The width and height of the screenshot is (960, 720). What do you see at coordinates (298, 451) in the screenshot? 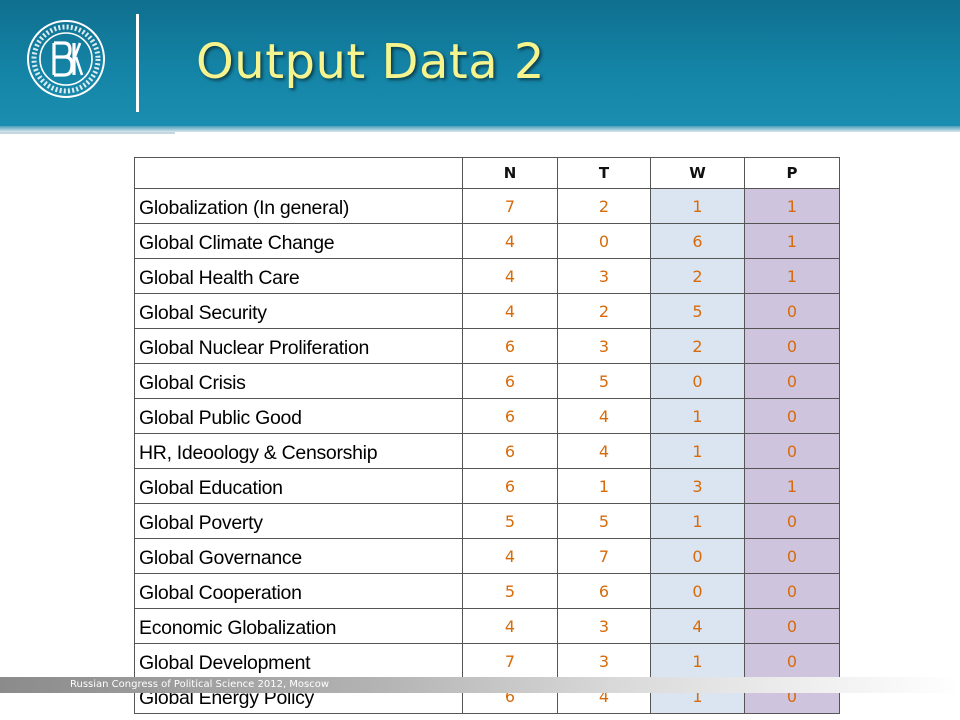
I see `row-label: HR, Ideoology & Censorship` at bounding box center [298, 451].